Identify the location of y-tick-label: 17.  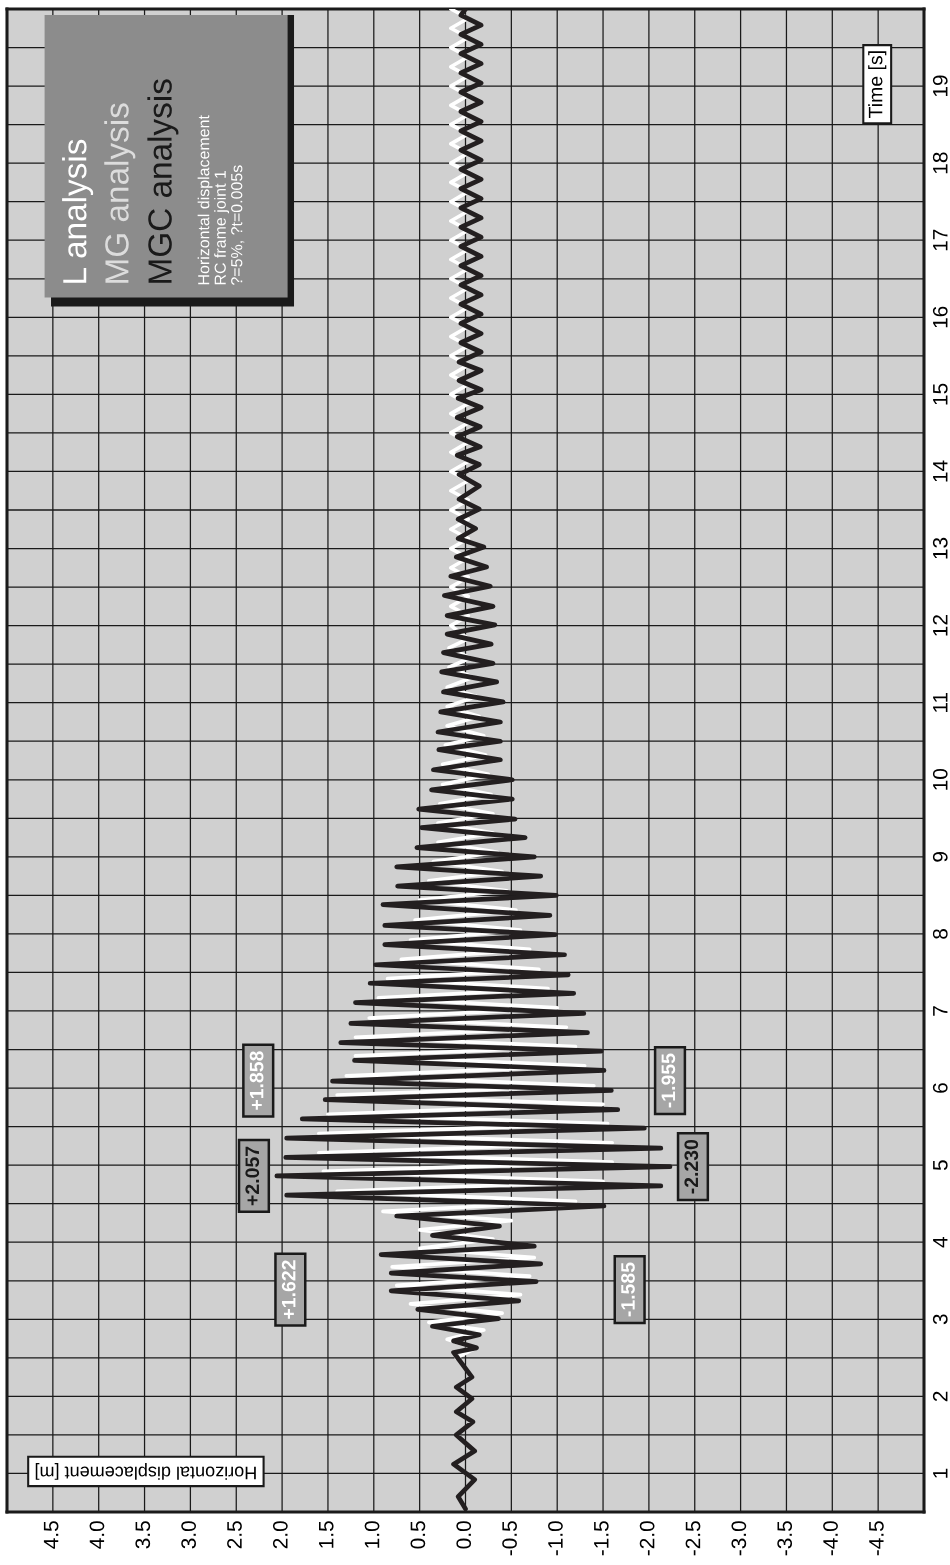
(940, 240).